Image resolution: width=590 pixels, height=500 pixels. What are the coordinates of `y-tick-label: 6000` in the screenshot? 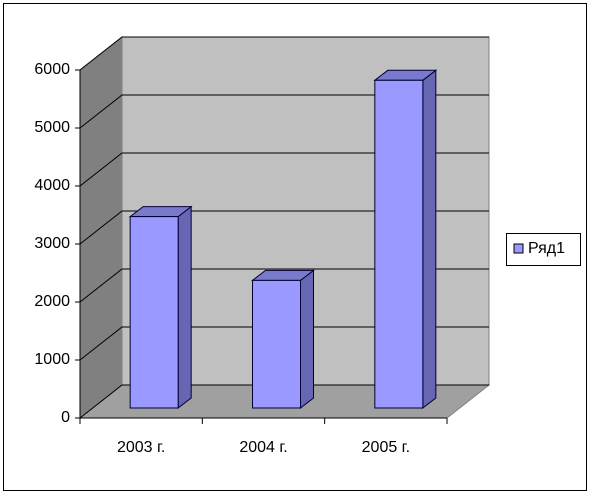 It's located at (52, 69).